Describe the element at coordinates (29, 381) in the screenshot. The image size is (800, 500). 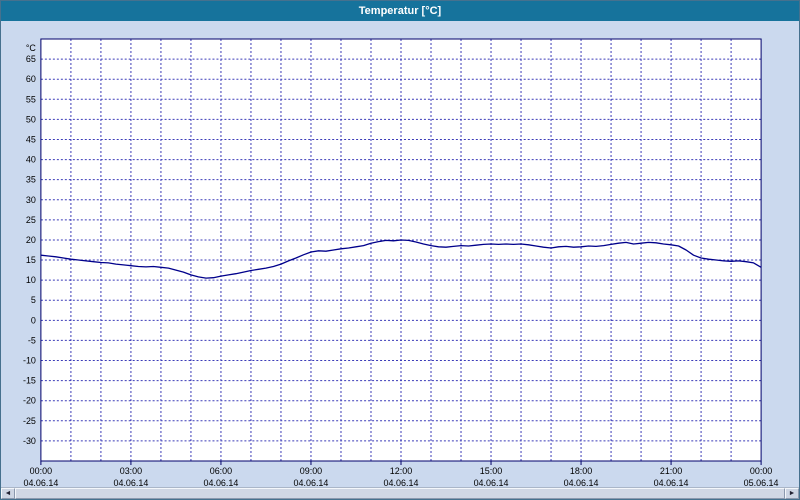
I see `svg-text: -15` at that location.